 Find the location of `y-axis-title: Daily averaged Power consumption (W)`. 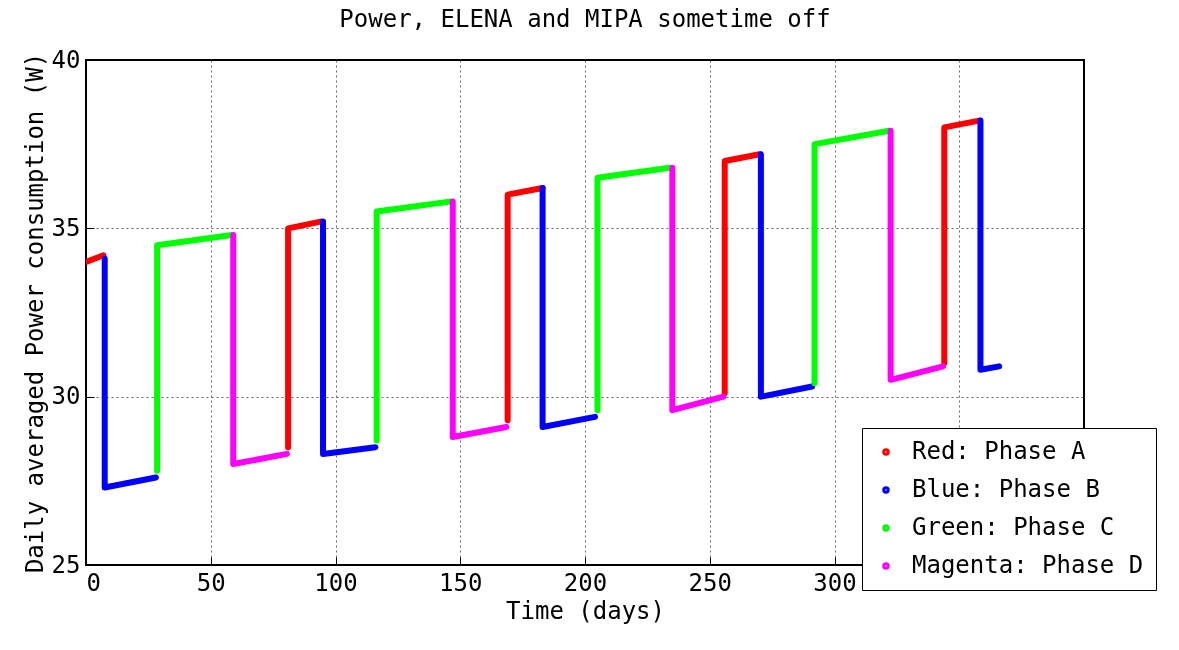

y-axis-title: Daily averaged Power consumption (W) is located at coordinates (34, 313).